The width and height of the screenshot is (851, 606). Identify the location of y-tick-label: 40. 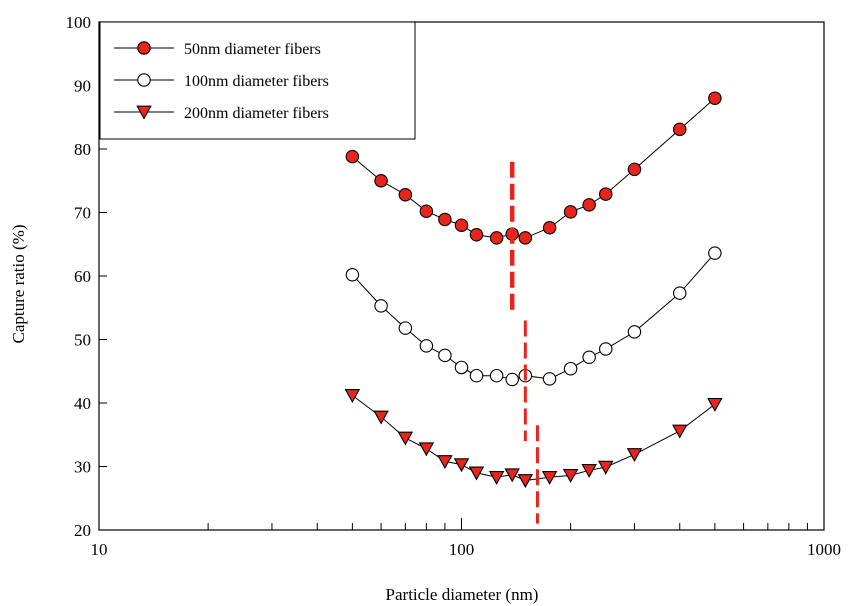
(82, 403).